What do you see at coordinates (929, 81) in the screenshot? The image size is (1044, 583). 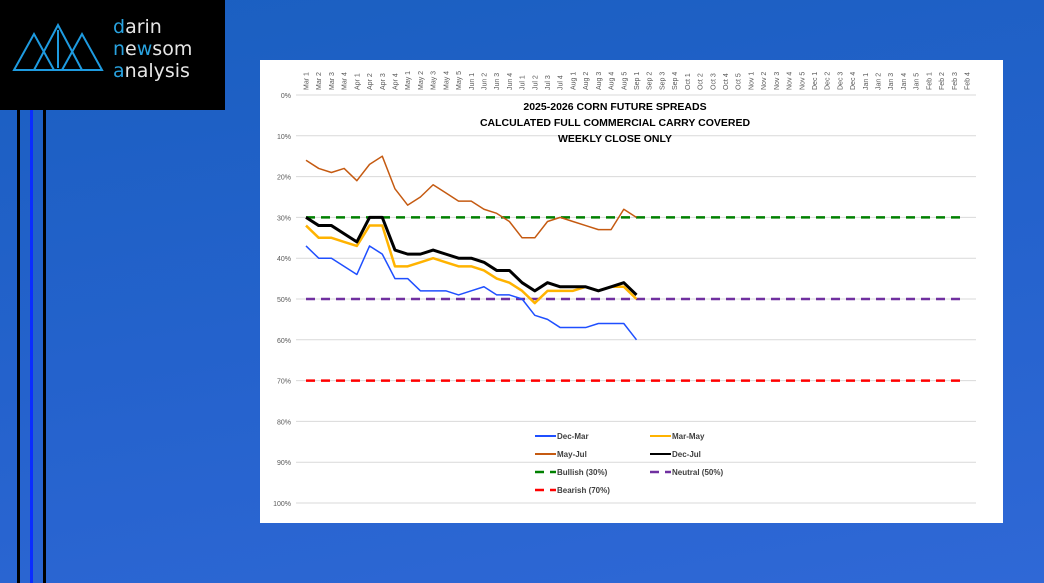 I see `x-tick-label: Feb 1` at bounding box center [929, 81].